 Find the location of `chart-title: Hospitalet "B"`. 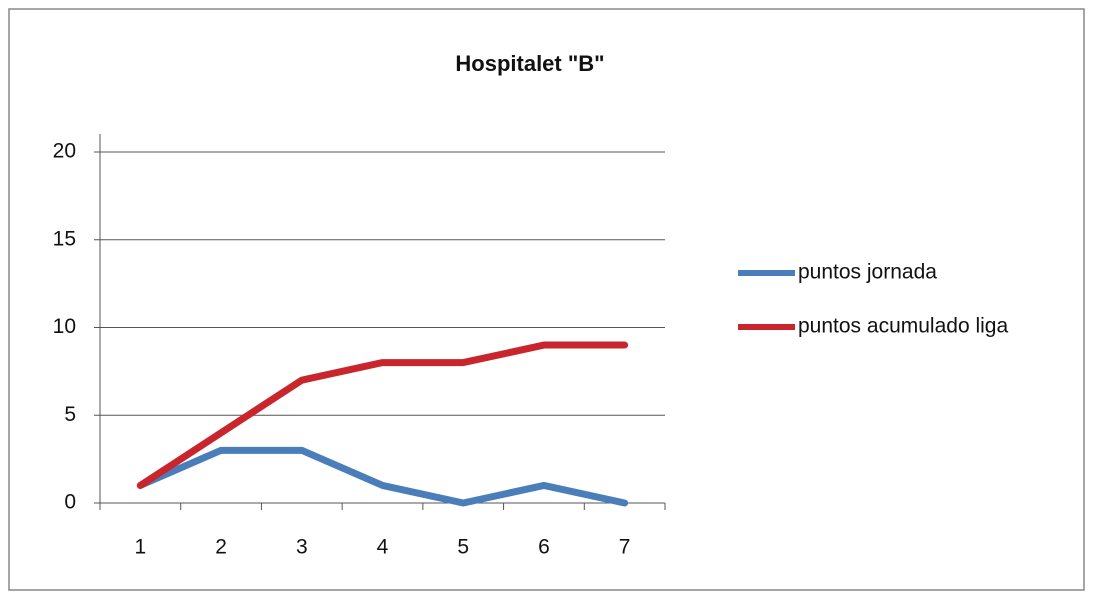

chart-title: Hospitalet "B" is located at coordinates (529, 63).